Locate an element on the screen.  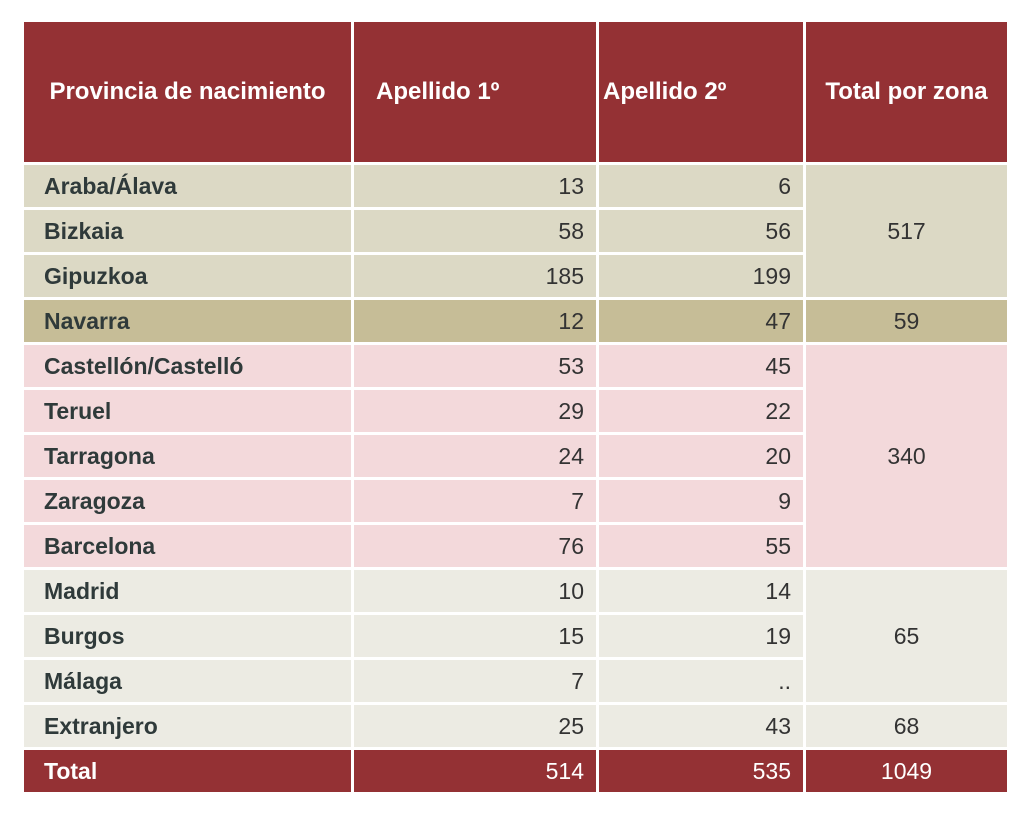
table-row: Barcelona 76 55 is located at coordinates (515, 546).